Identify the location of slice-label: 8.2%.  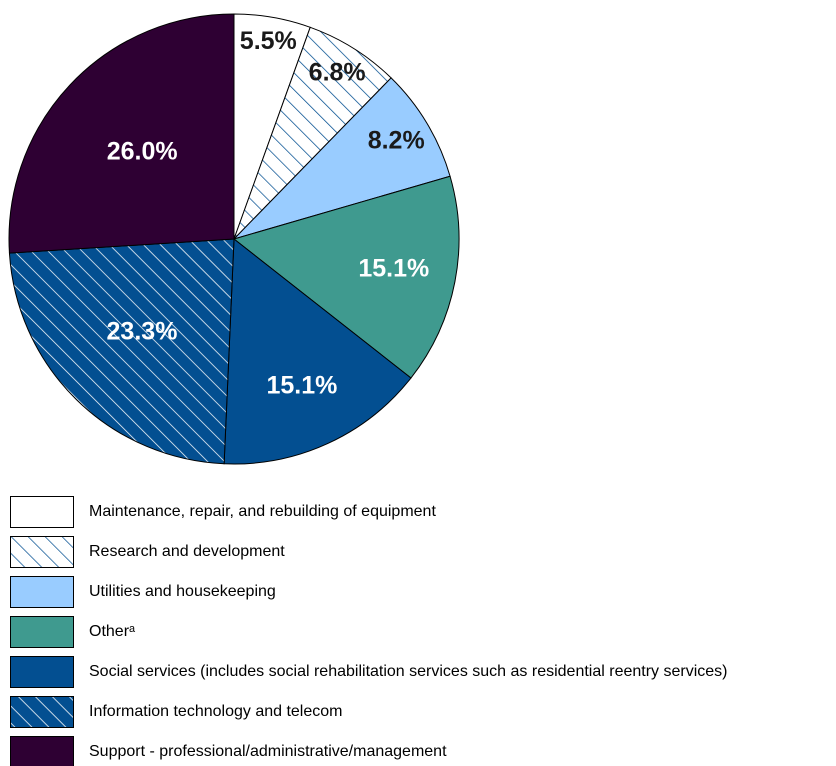
(396, 140).